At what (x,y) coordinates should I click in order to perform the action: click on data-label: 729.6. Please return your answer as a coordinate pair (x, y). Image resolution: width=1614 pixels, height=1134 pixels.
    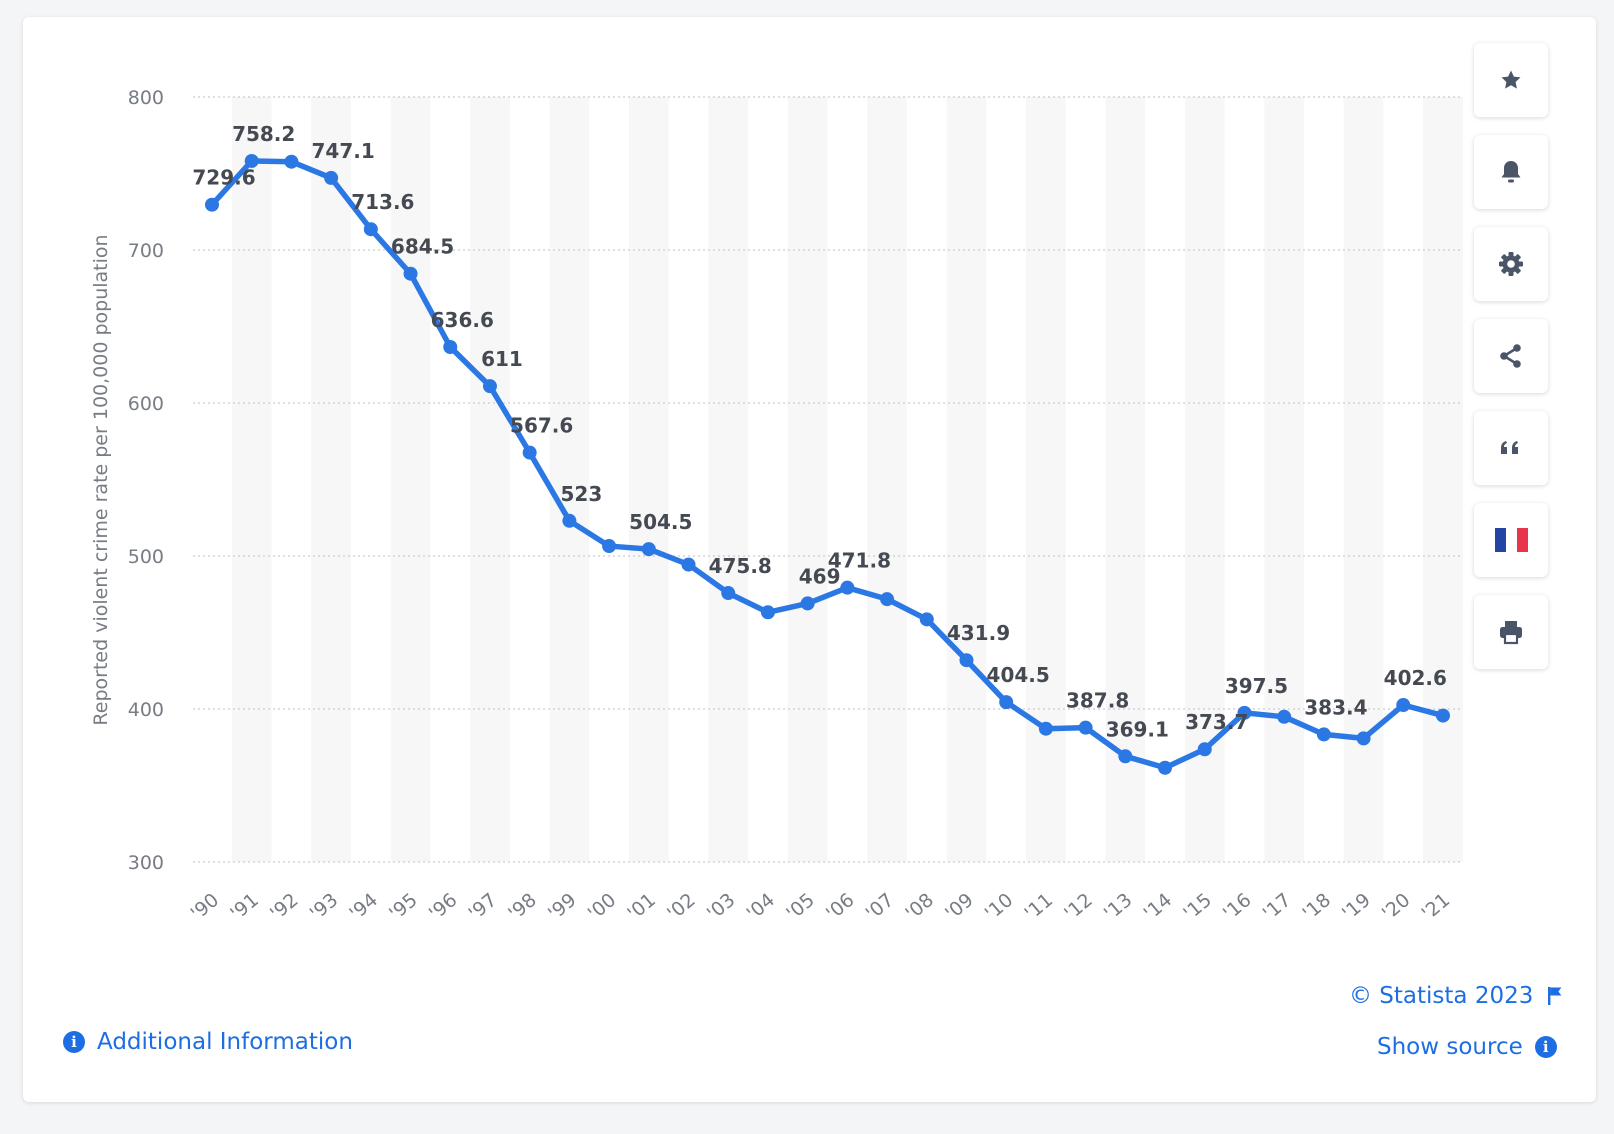
    Looking at the image, I should click on (223, 178).